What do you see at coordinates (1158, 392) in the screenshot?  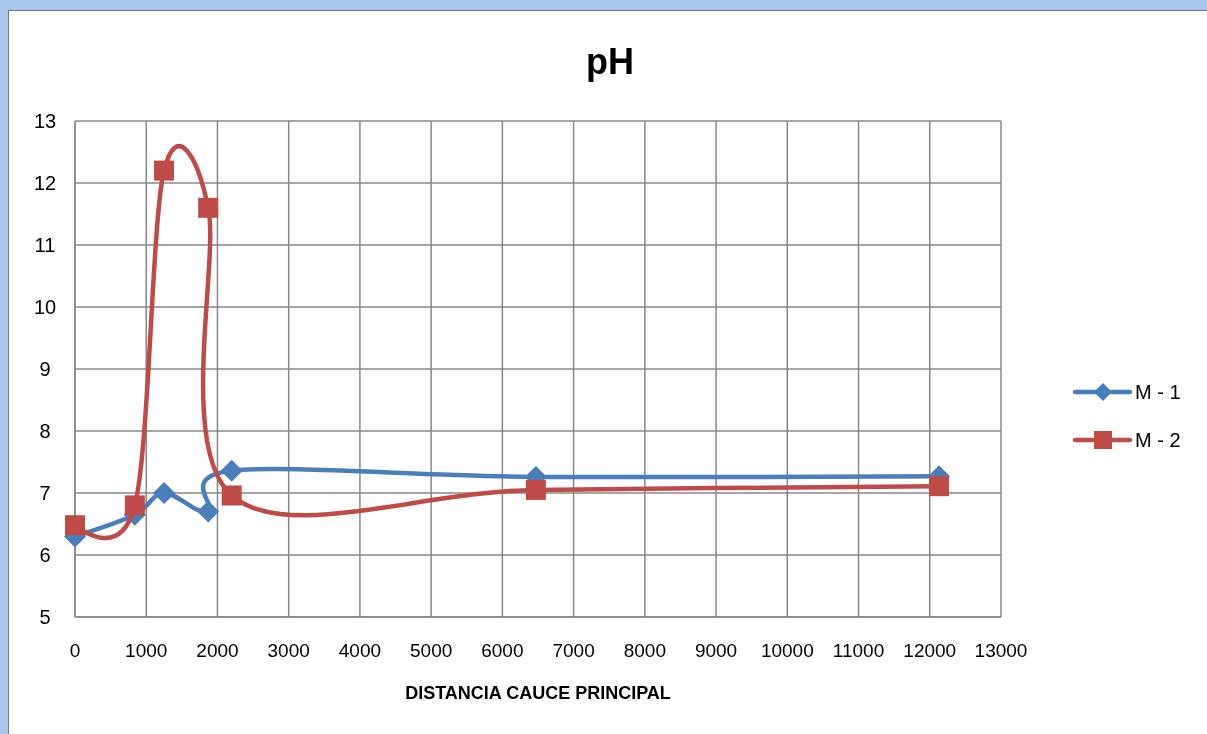 I see `legend-label: M - 1` at bounding box center [1158, 392].